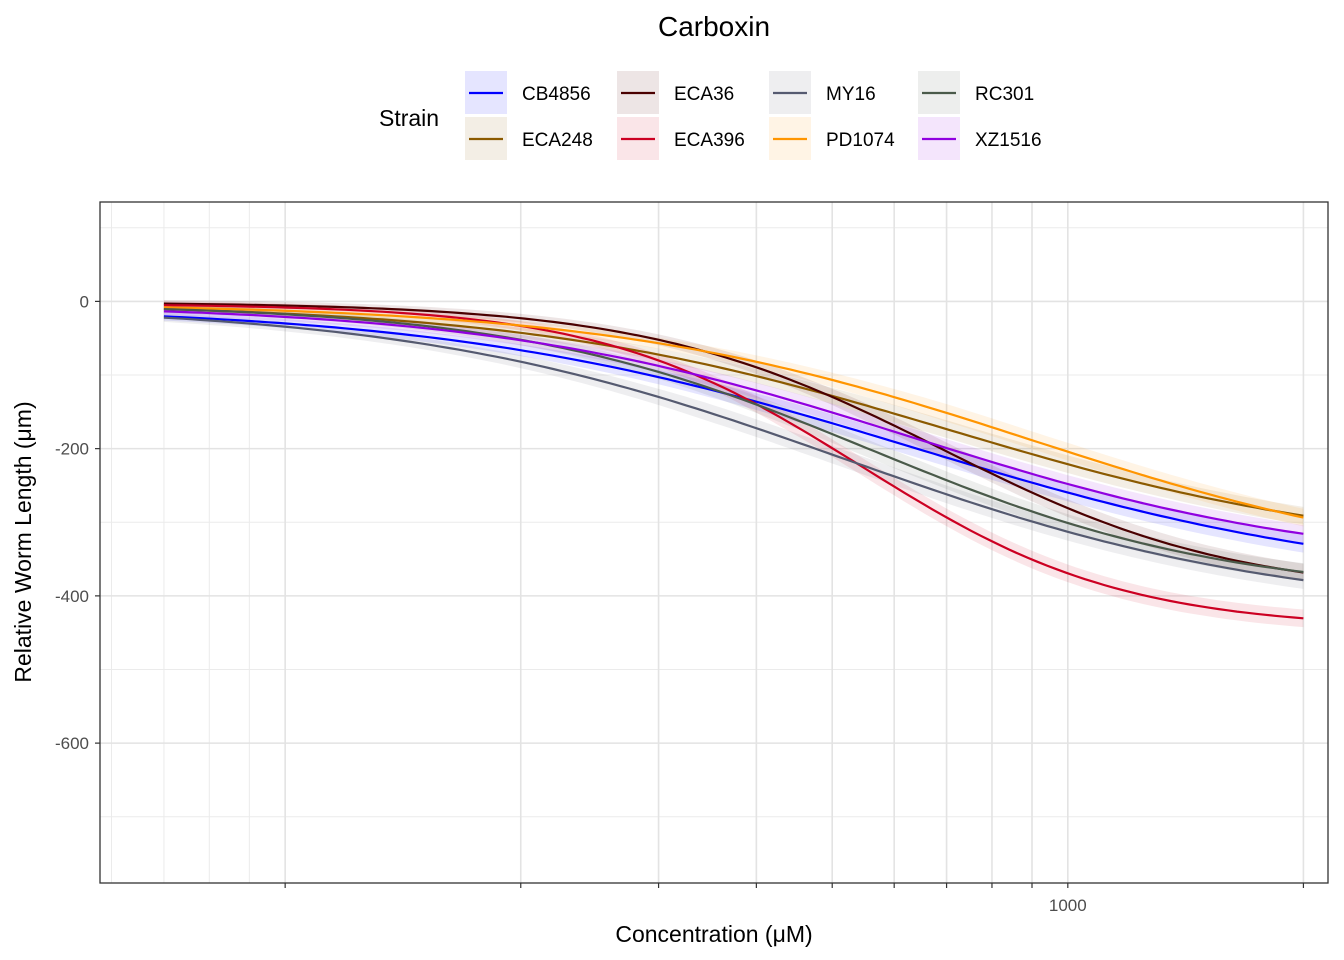  I want to click on y-tick-label: -200, so click(72, 449).